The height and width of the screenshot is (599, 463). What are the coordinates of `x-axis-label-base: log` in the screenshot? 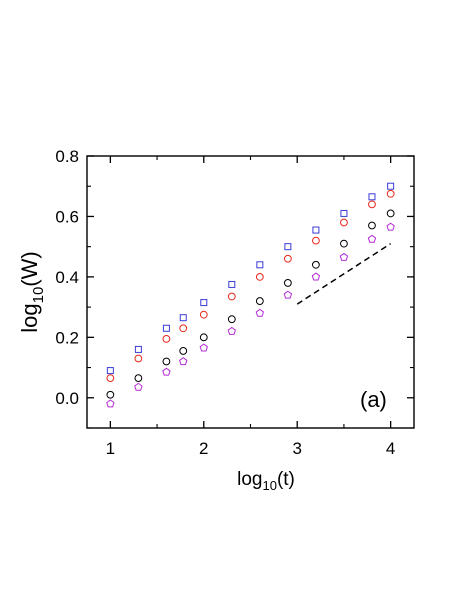 It's located at (249, 479).